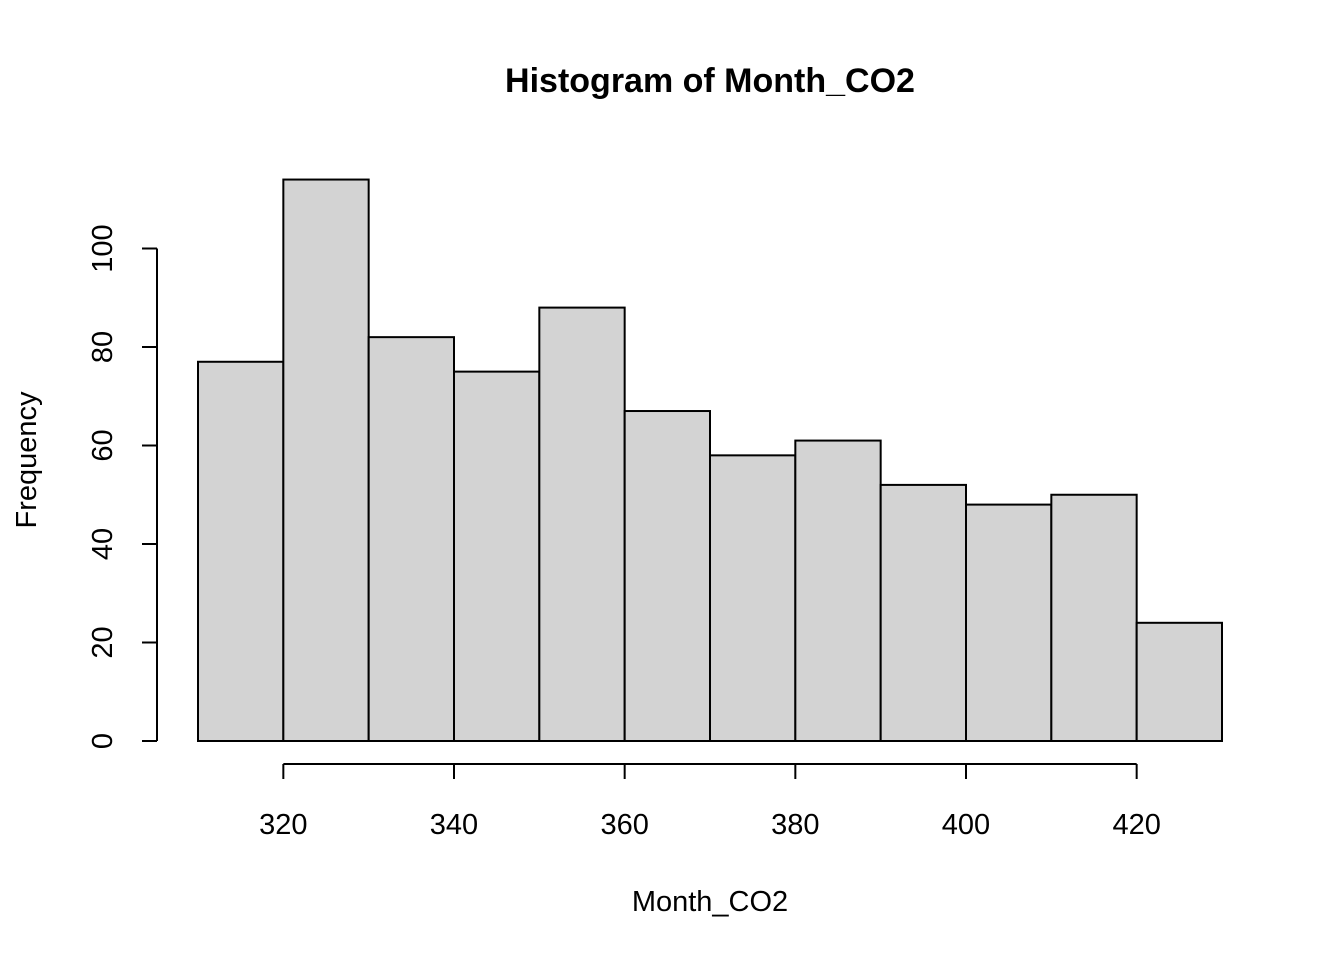  I want to click on y-axis: 0 20 40 60 80 100, so click(122, 486).